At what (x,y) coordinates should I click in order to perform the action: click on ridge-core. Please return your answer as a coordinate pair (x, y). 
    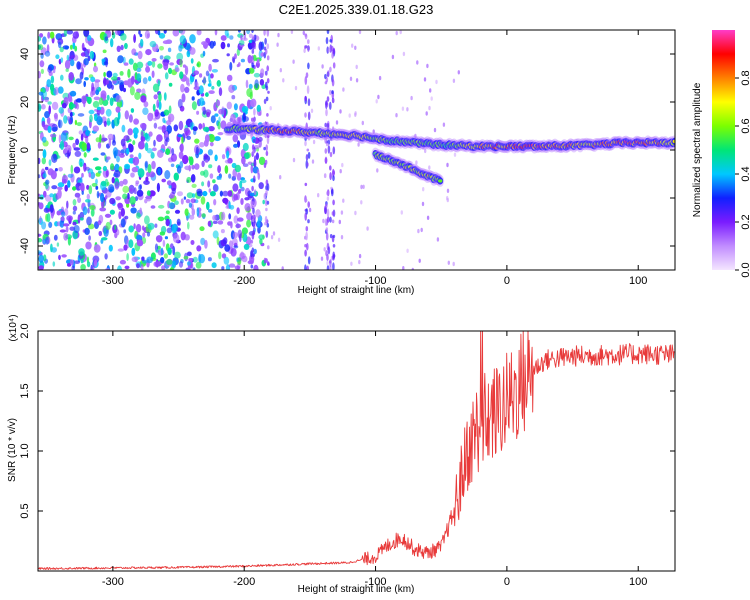
    Looking at the image, I should click on (440, 181).